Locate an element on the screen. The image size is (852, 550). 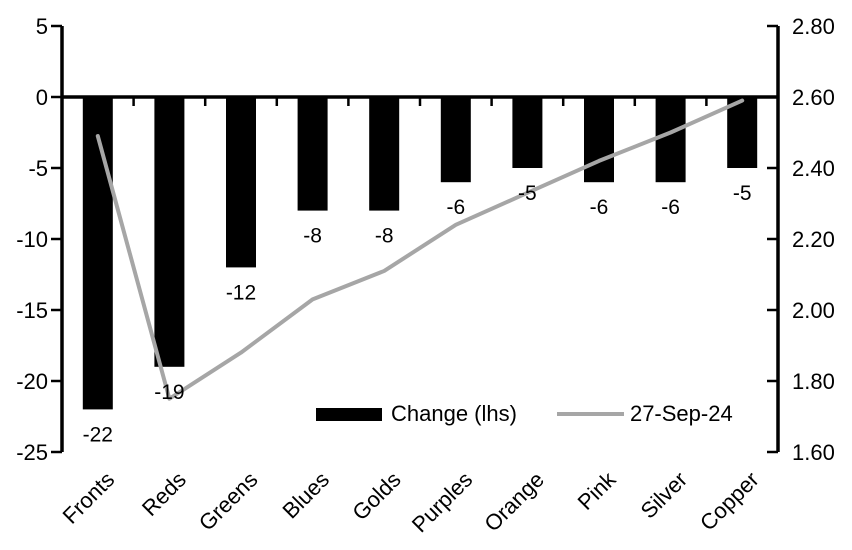
bar-series-label: Change (lhs) is located at coordinates (454, 413).